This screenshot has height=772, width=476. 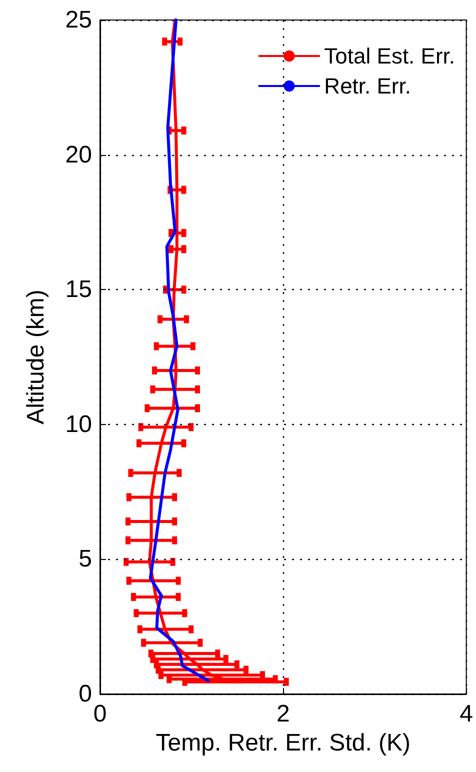 I want to click on y-tick-label: 10, so click(x=78, y=424).